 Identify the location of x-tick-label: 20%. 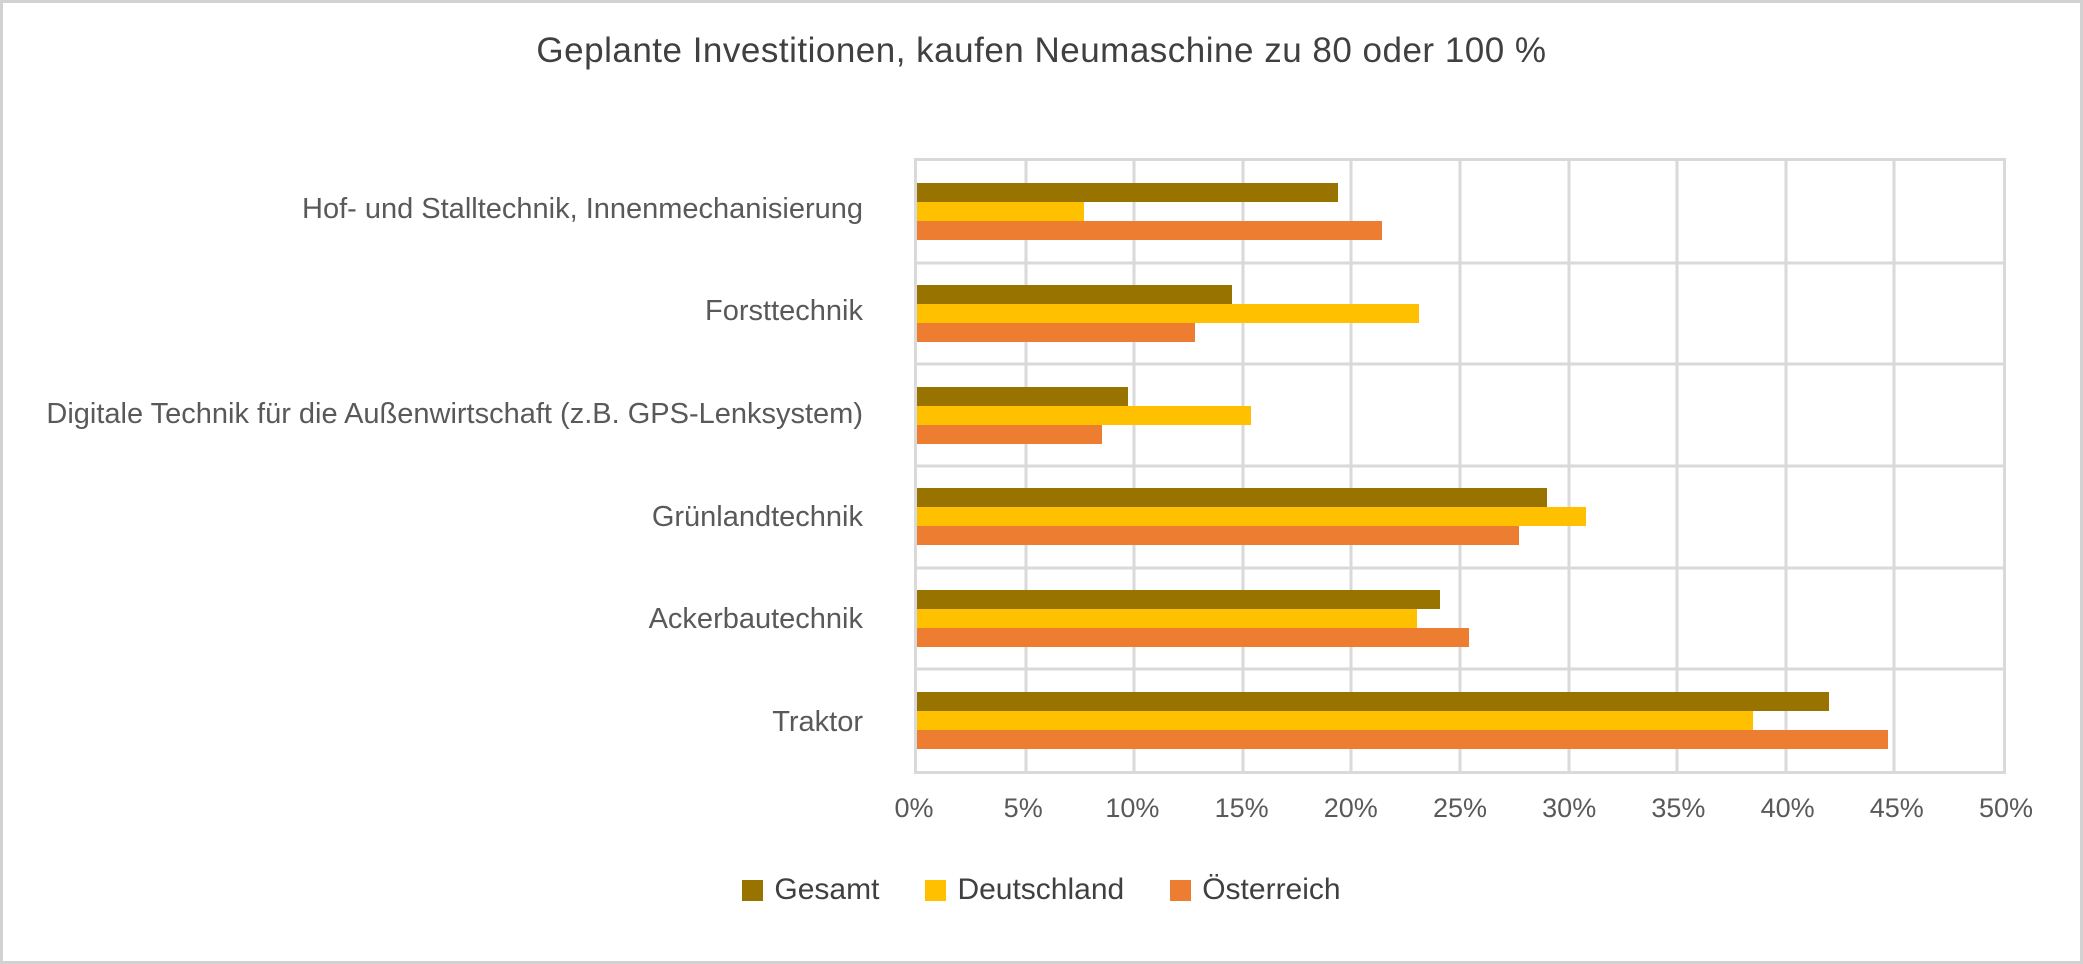
(1350, 808).